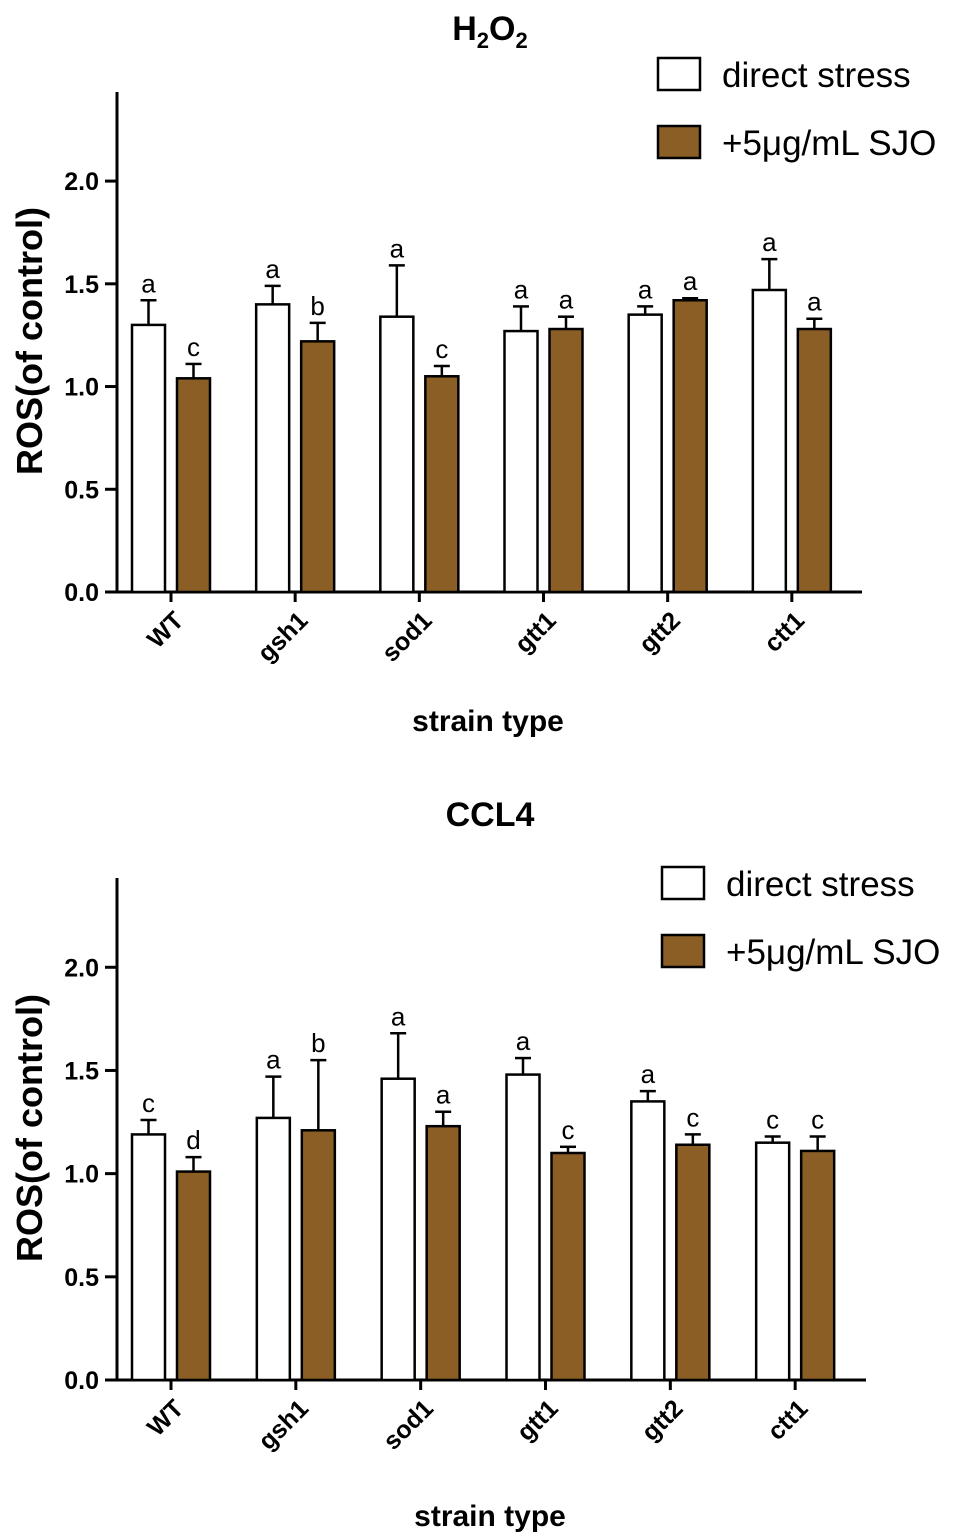 This screenshot has height=1537, width=980. What do you see at coordinates (502, 29) in the screenshot?
I see `title-text: O` at bounding box center [502, 29].